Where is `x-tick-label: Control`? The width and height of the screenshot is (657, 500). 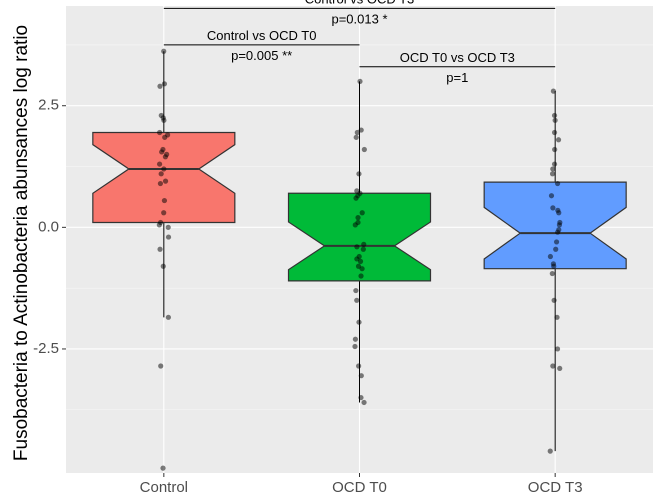
x-tick-label: Control is located at coordinates (164, 487).